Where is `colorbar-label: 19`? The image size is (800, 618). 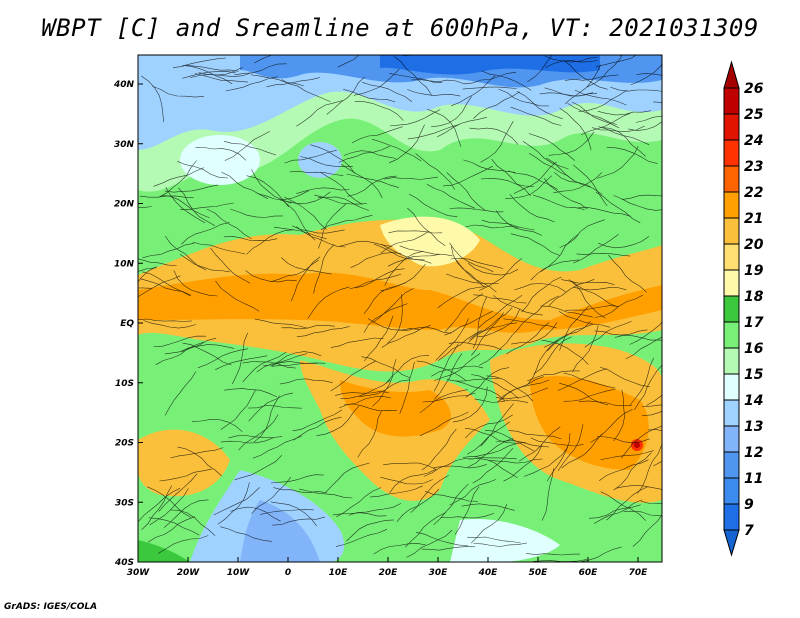 colorbar-label: 19 is located at coordinates (754, 271).